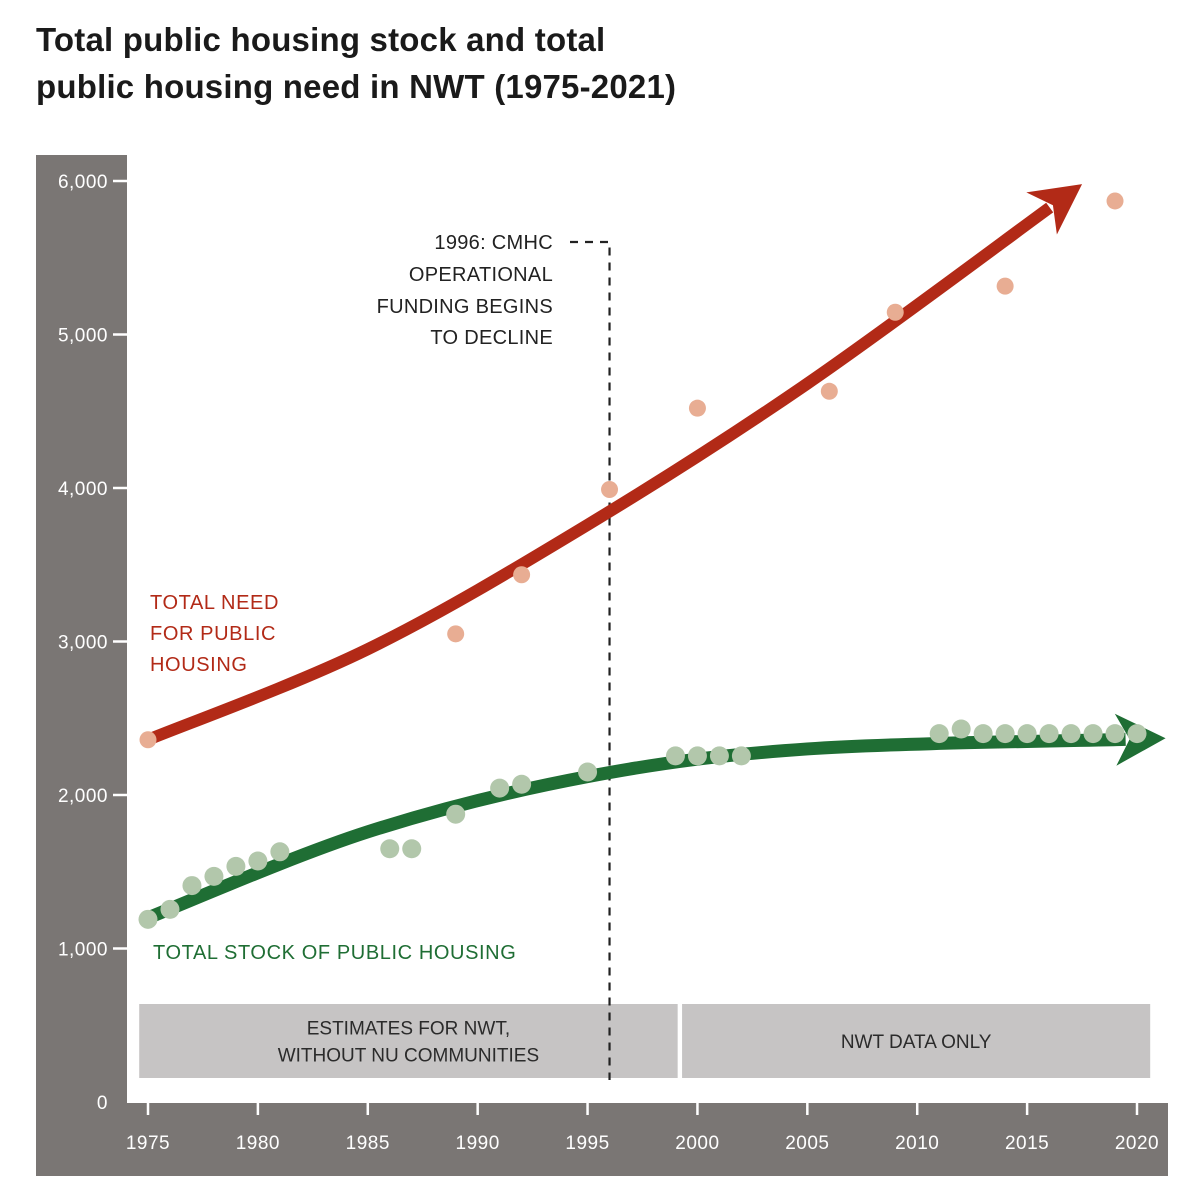  I want to click on x-tick-label: 2005, so click(807, 1143).